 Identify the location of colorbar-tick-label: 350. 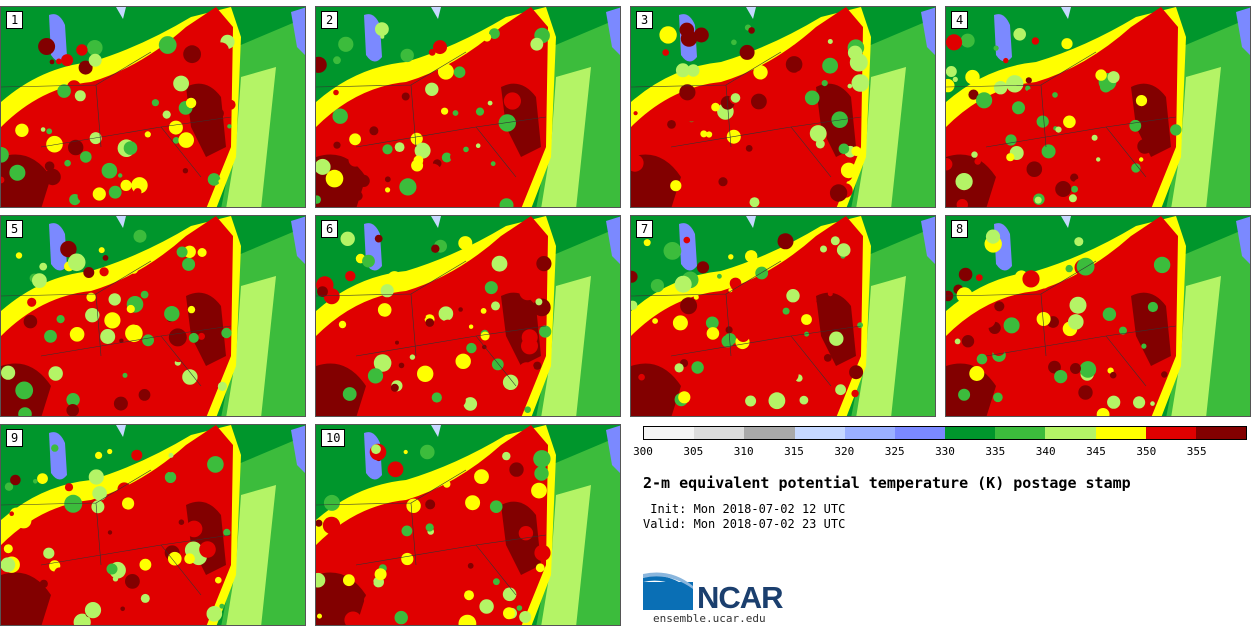
(1146, 451).